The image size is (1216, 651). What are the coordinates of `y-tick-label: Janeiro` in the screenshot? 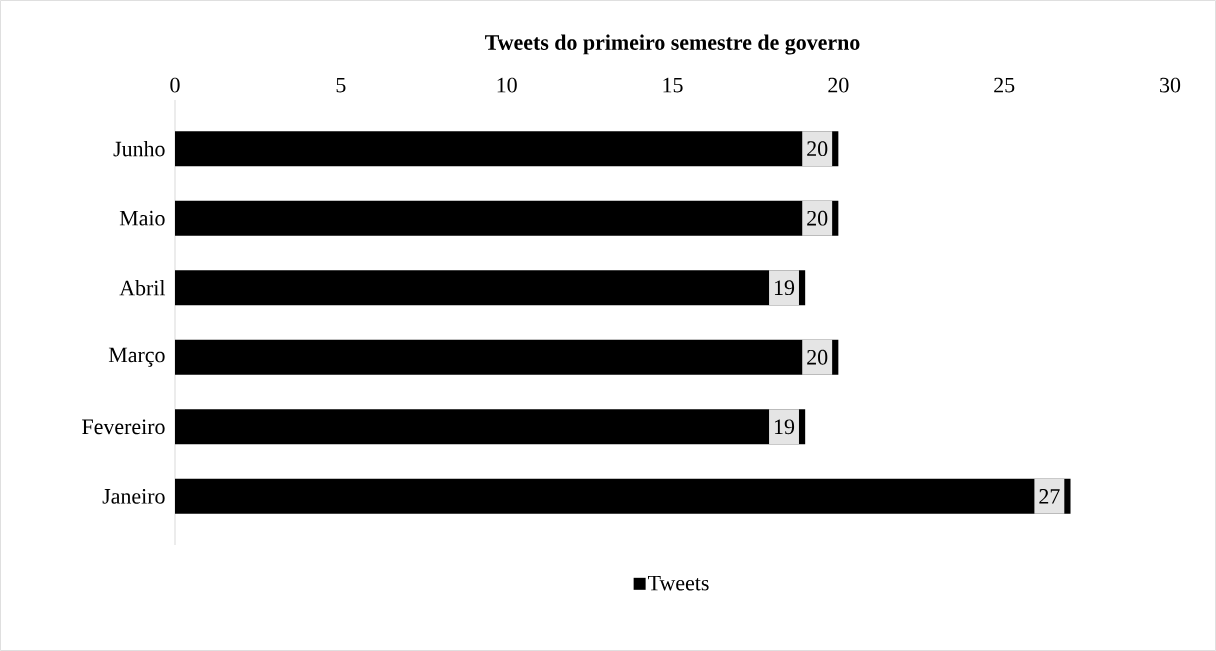 It's located at (133, 496).